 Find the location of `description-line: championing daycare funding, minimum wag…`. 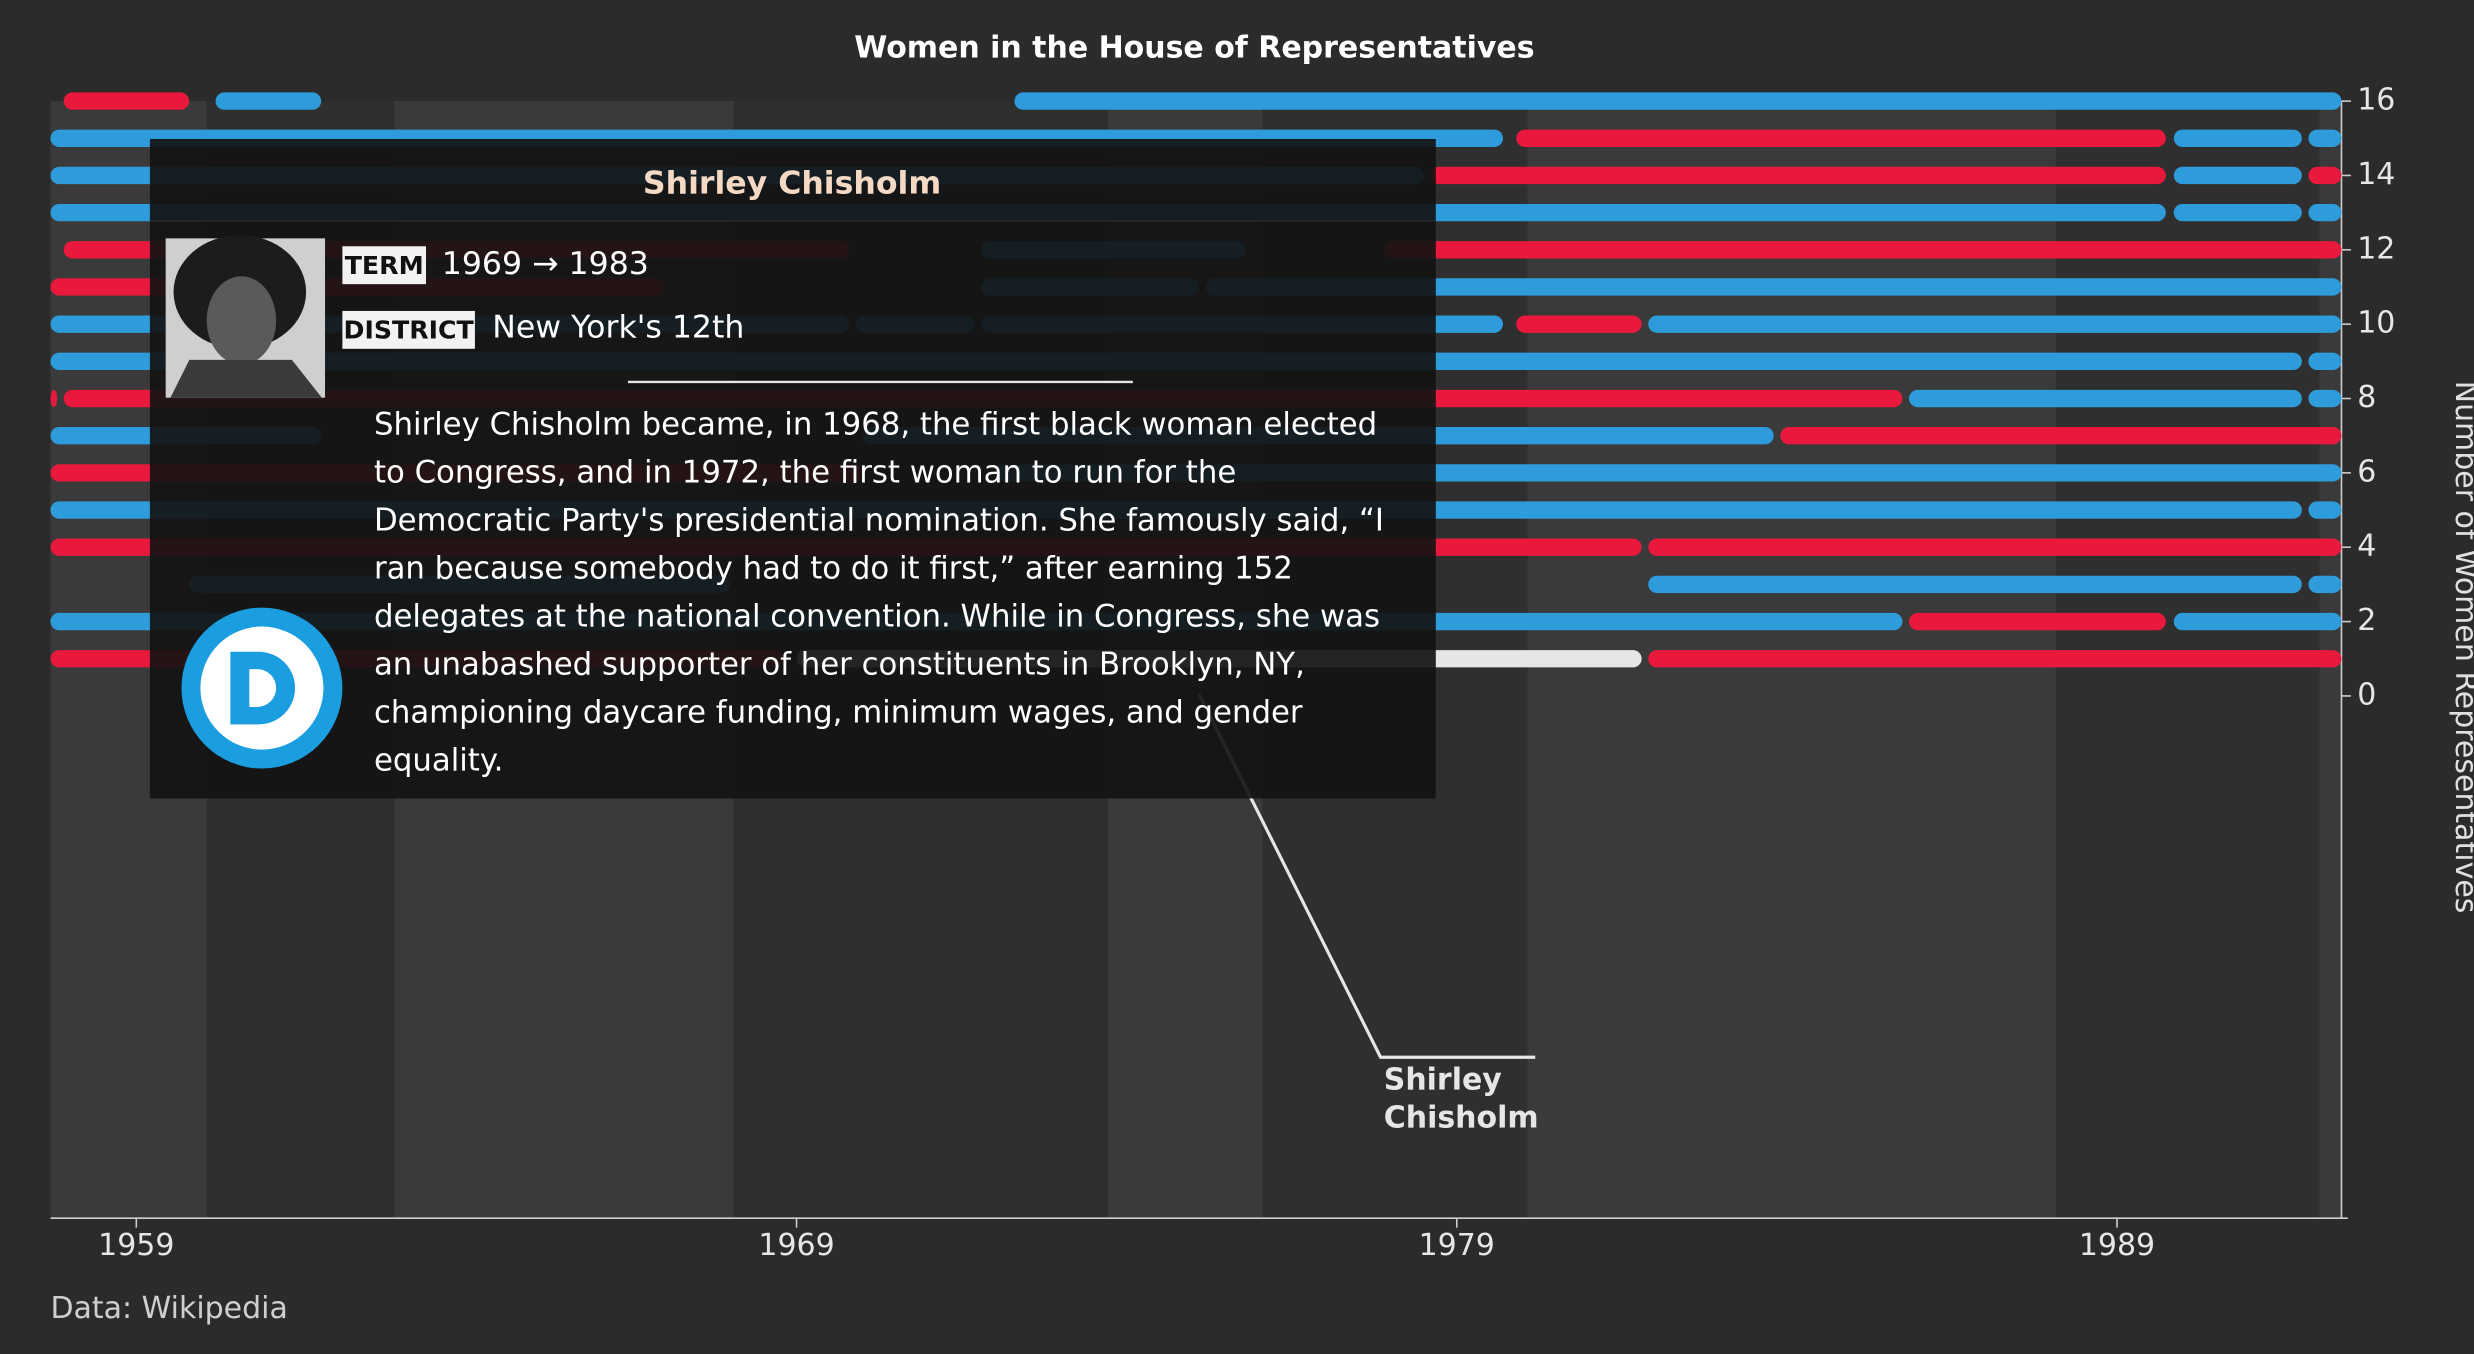

description-line: championing daycare funding, minimum wag… is located at coordinates (838, 712).